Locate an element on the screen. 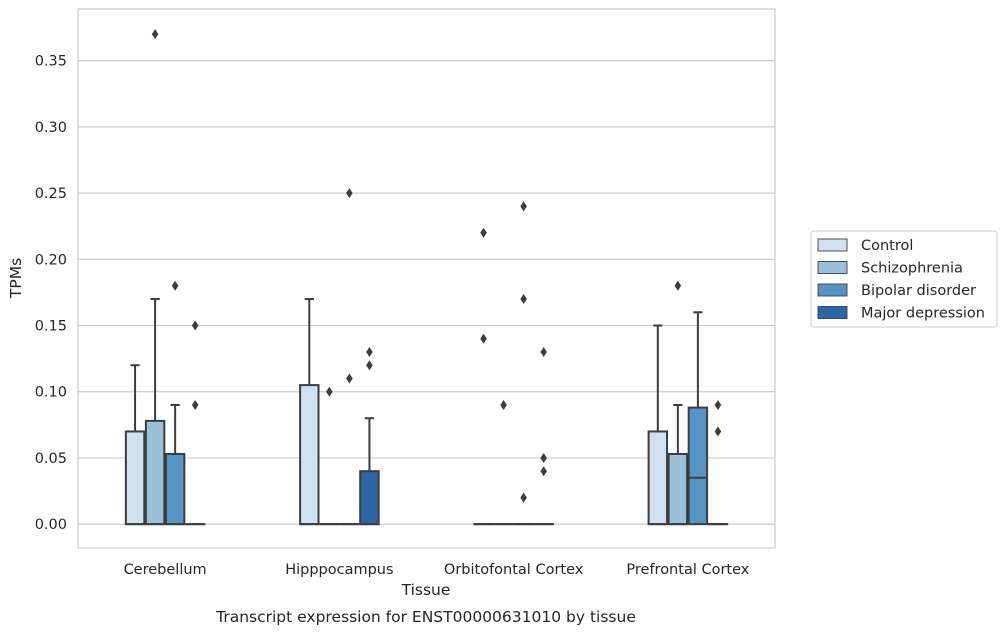  x-axis-label: Tissue is located at coordinates (426, 590).